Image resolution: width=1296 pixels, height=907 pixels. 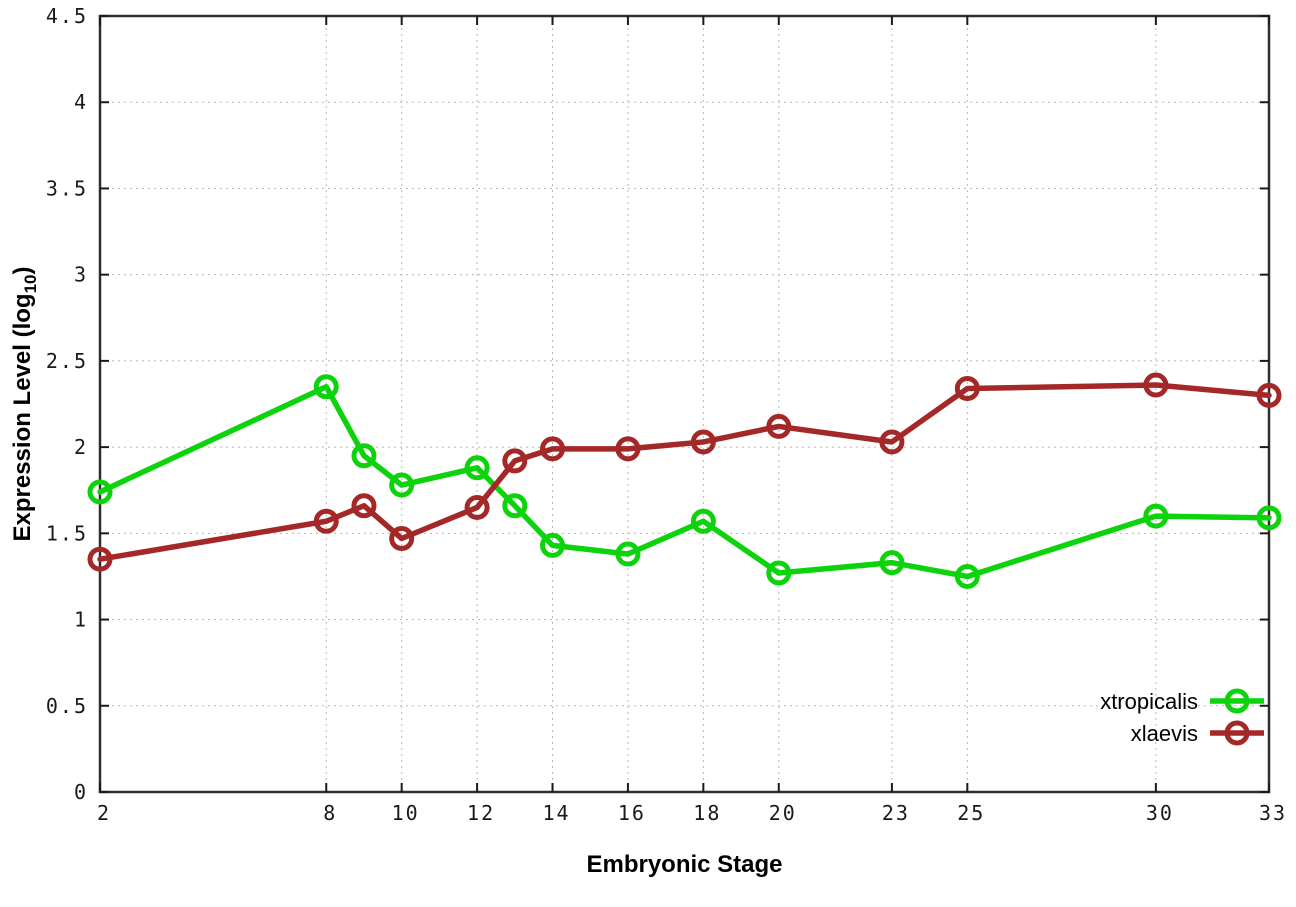 What do you see at coordinates (81, 792) in the screenshot?
I see `y-tick-label: 0` at bounding box center [81, 792].